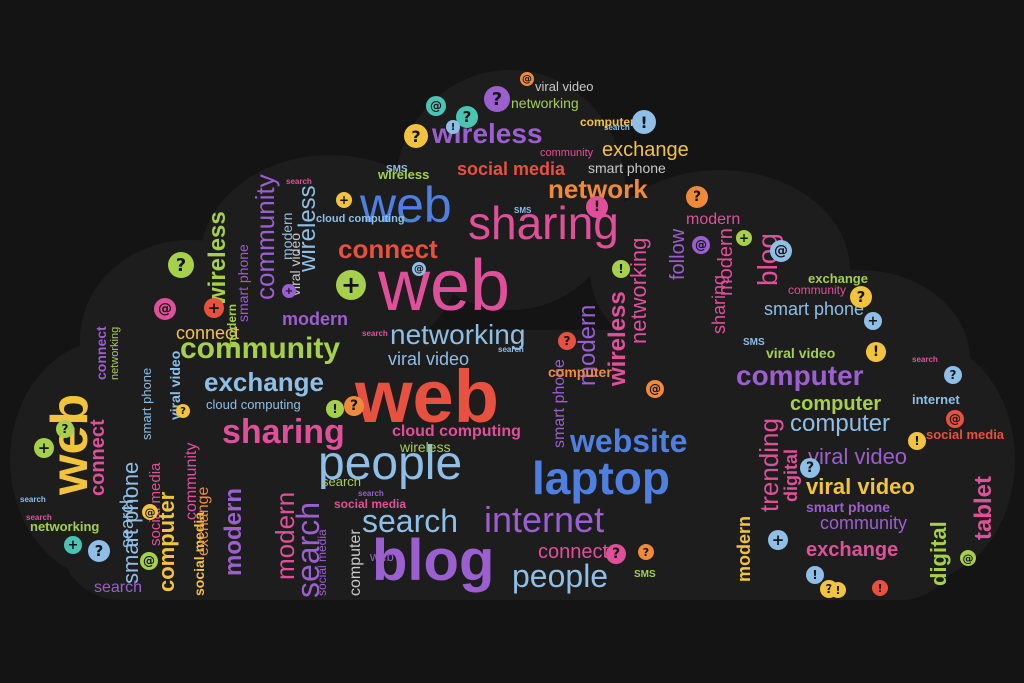  Describe the element at coordinates (983, 507) in the screenshot. I see `cloud-word: tablet` at that location.